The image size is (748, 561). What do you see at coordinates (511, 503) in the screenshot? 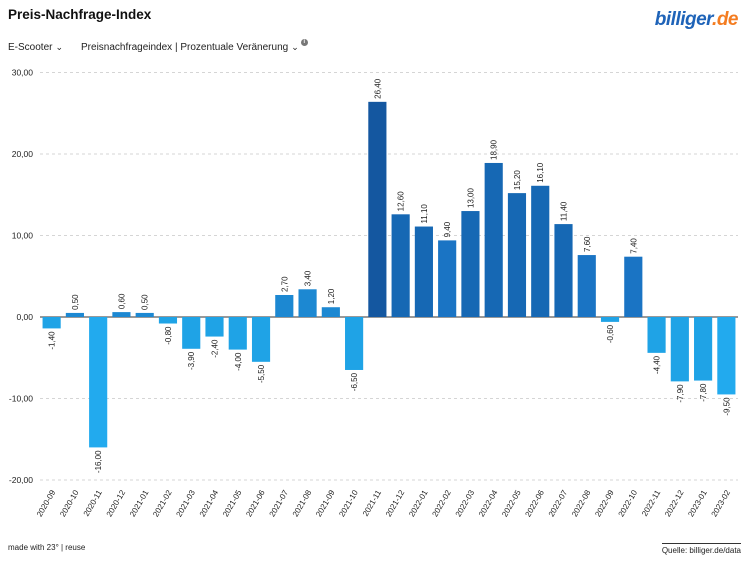
I see `x-tick-label: 2022-05` at bounding box center [511, 503].